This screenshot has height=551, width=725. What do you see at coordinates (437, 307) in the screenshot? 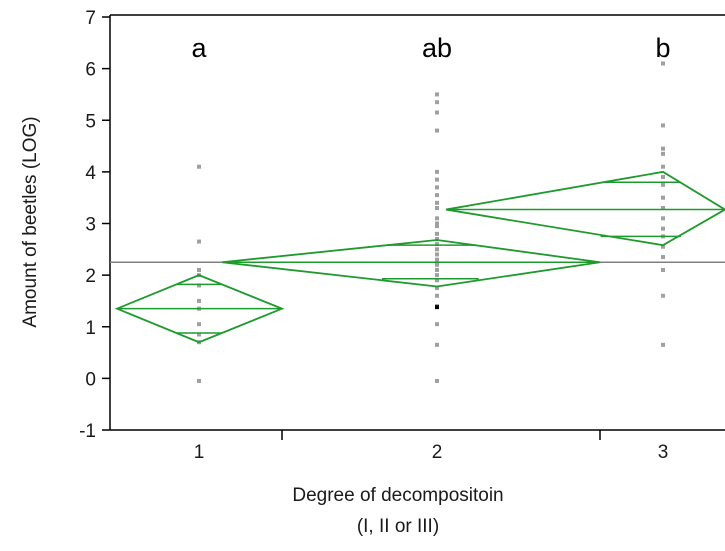
I see `highlight-data-point` at bounding box center [437, 307].